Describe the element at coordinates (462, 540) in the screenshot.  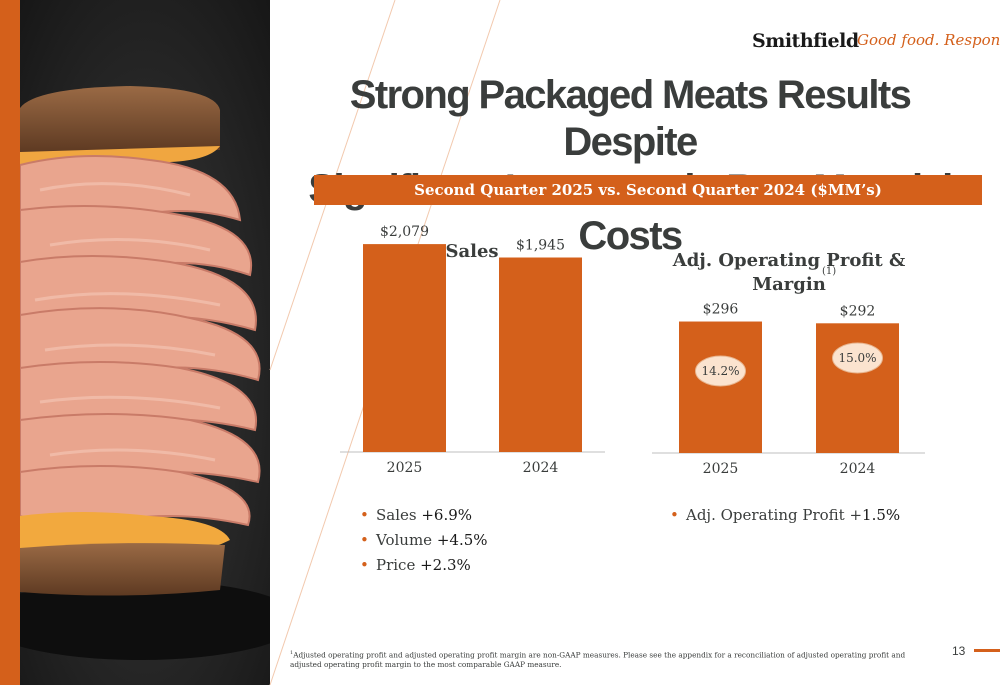
I see `sales-bullet-value: +4.5%` at that location.